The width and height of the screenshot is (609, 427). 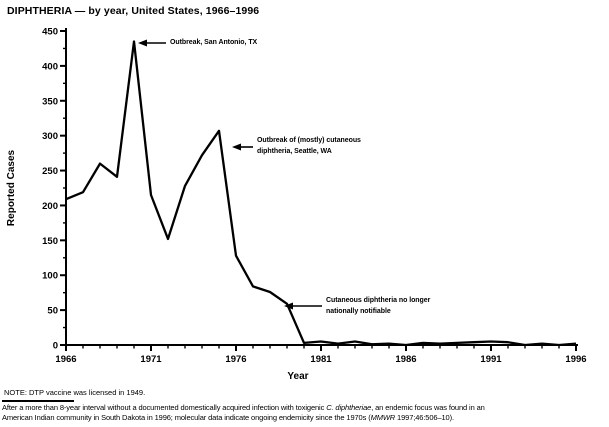 I want to click on annotation-line: Outbreak, San Antonio, TX, so click(x=214, y=42).